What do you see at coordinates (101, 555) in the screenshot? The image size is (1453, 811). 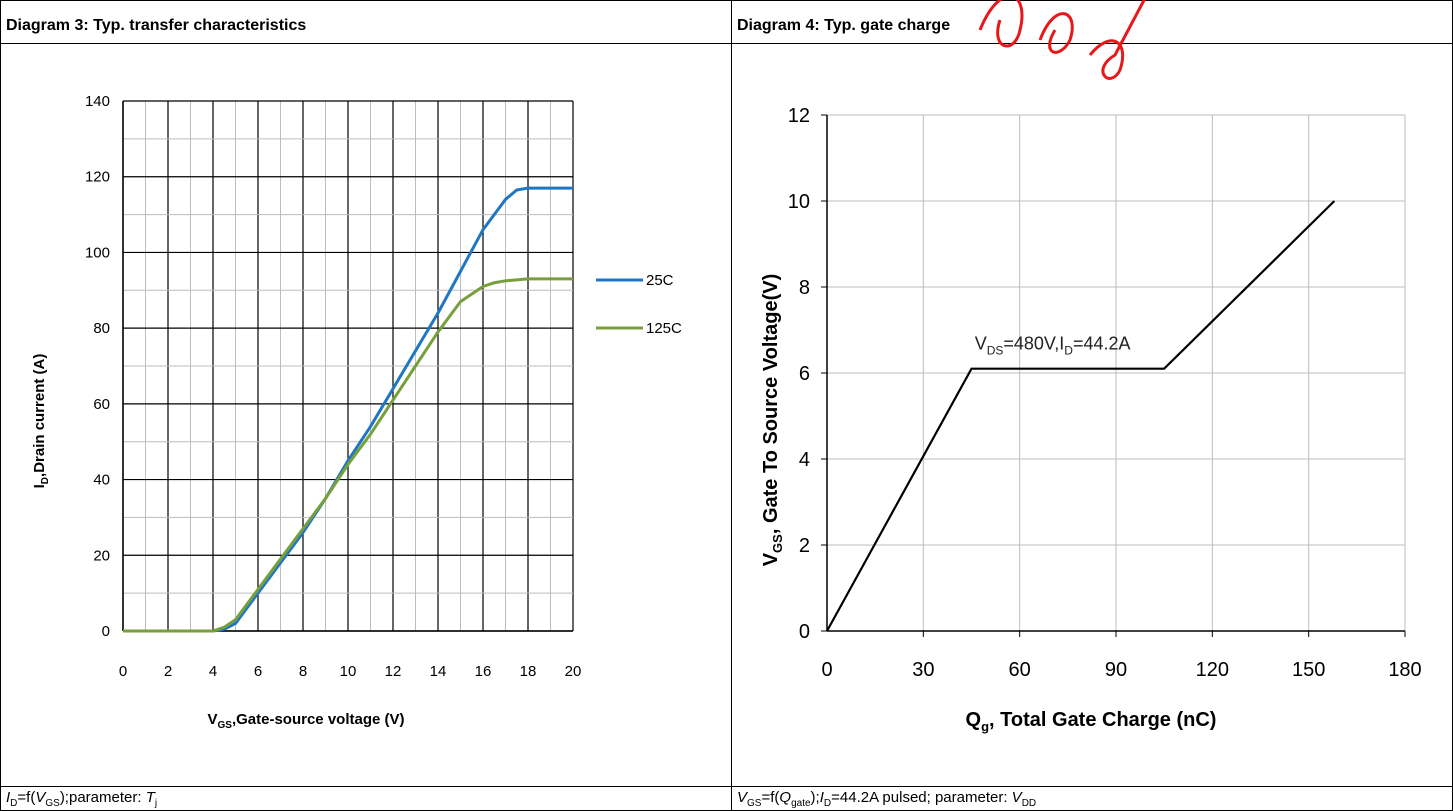 I see `y-tick-label: 20` at bounding box center [101, 555].